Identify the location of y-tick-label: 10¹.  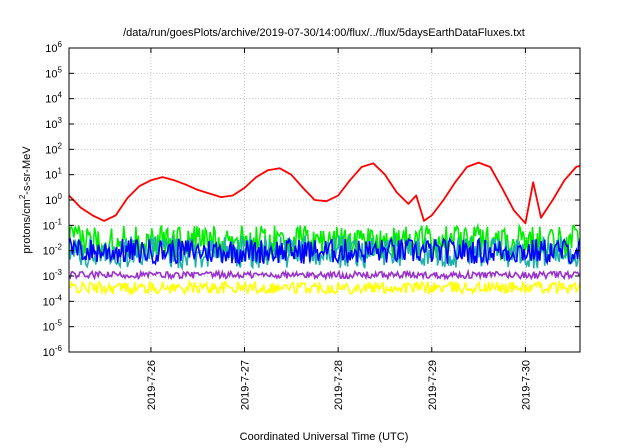
(53, 174).